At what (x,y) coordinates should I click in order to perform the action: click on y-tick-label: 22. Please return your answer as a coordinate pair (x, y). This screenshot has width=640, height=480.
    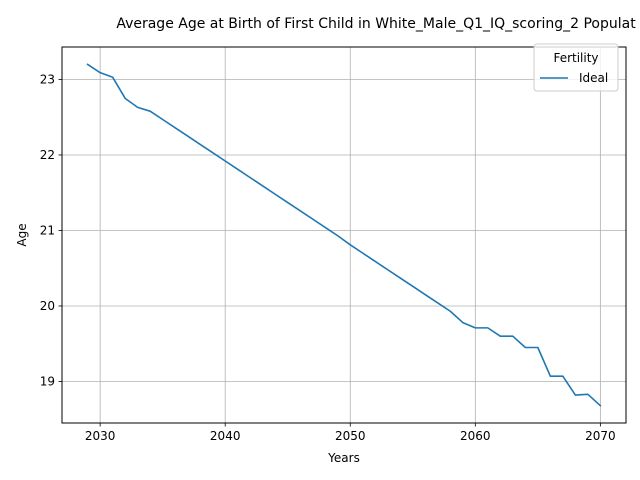
    Looking at the image, I should click on (47, 155).